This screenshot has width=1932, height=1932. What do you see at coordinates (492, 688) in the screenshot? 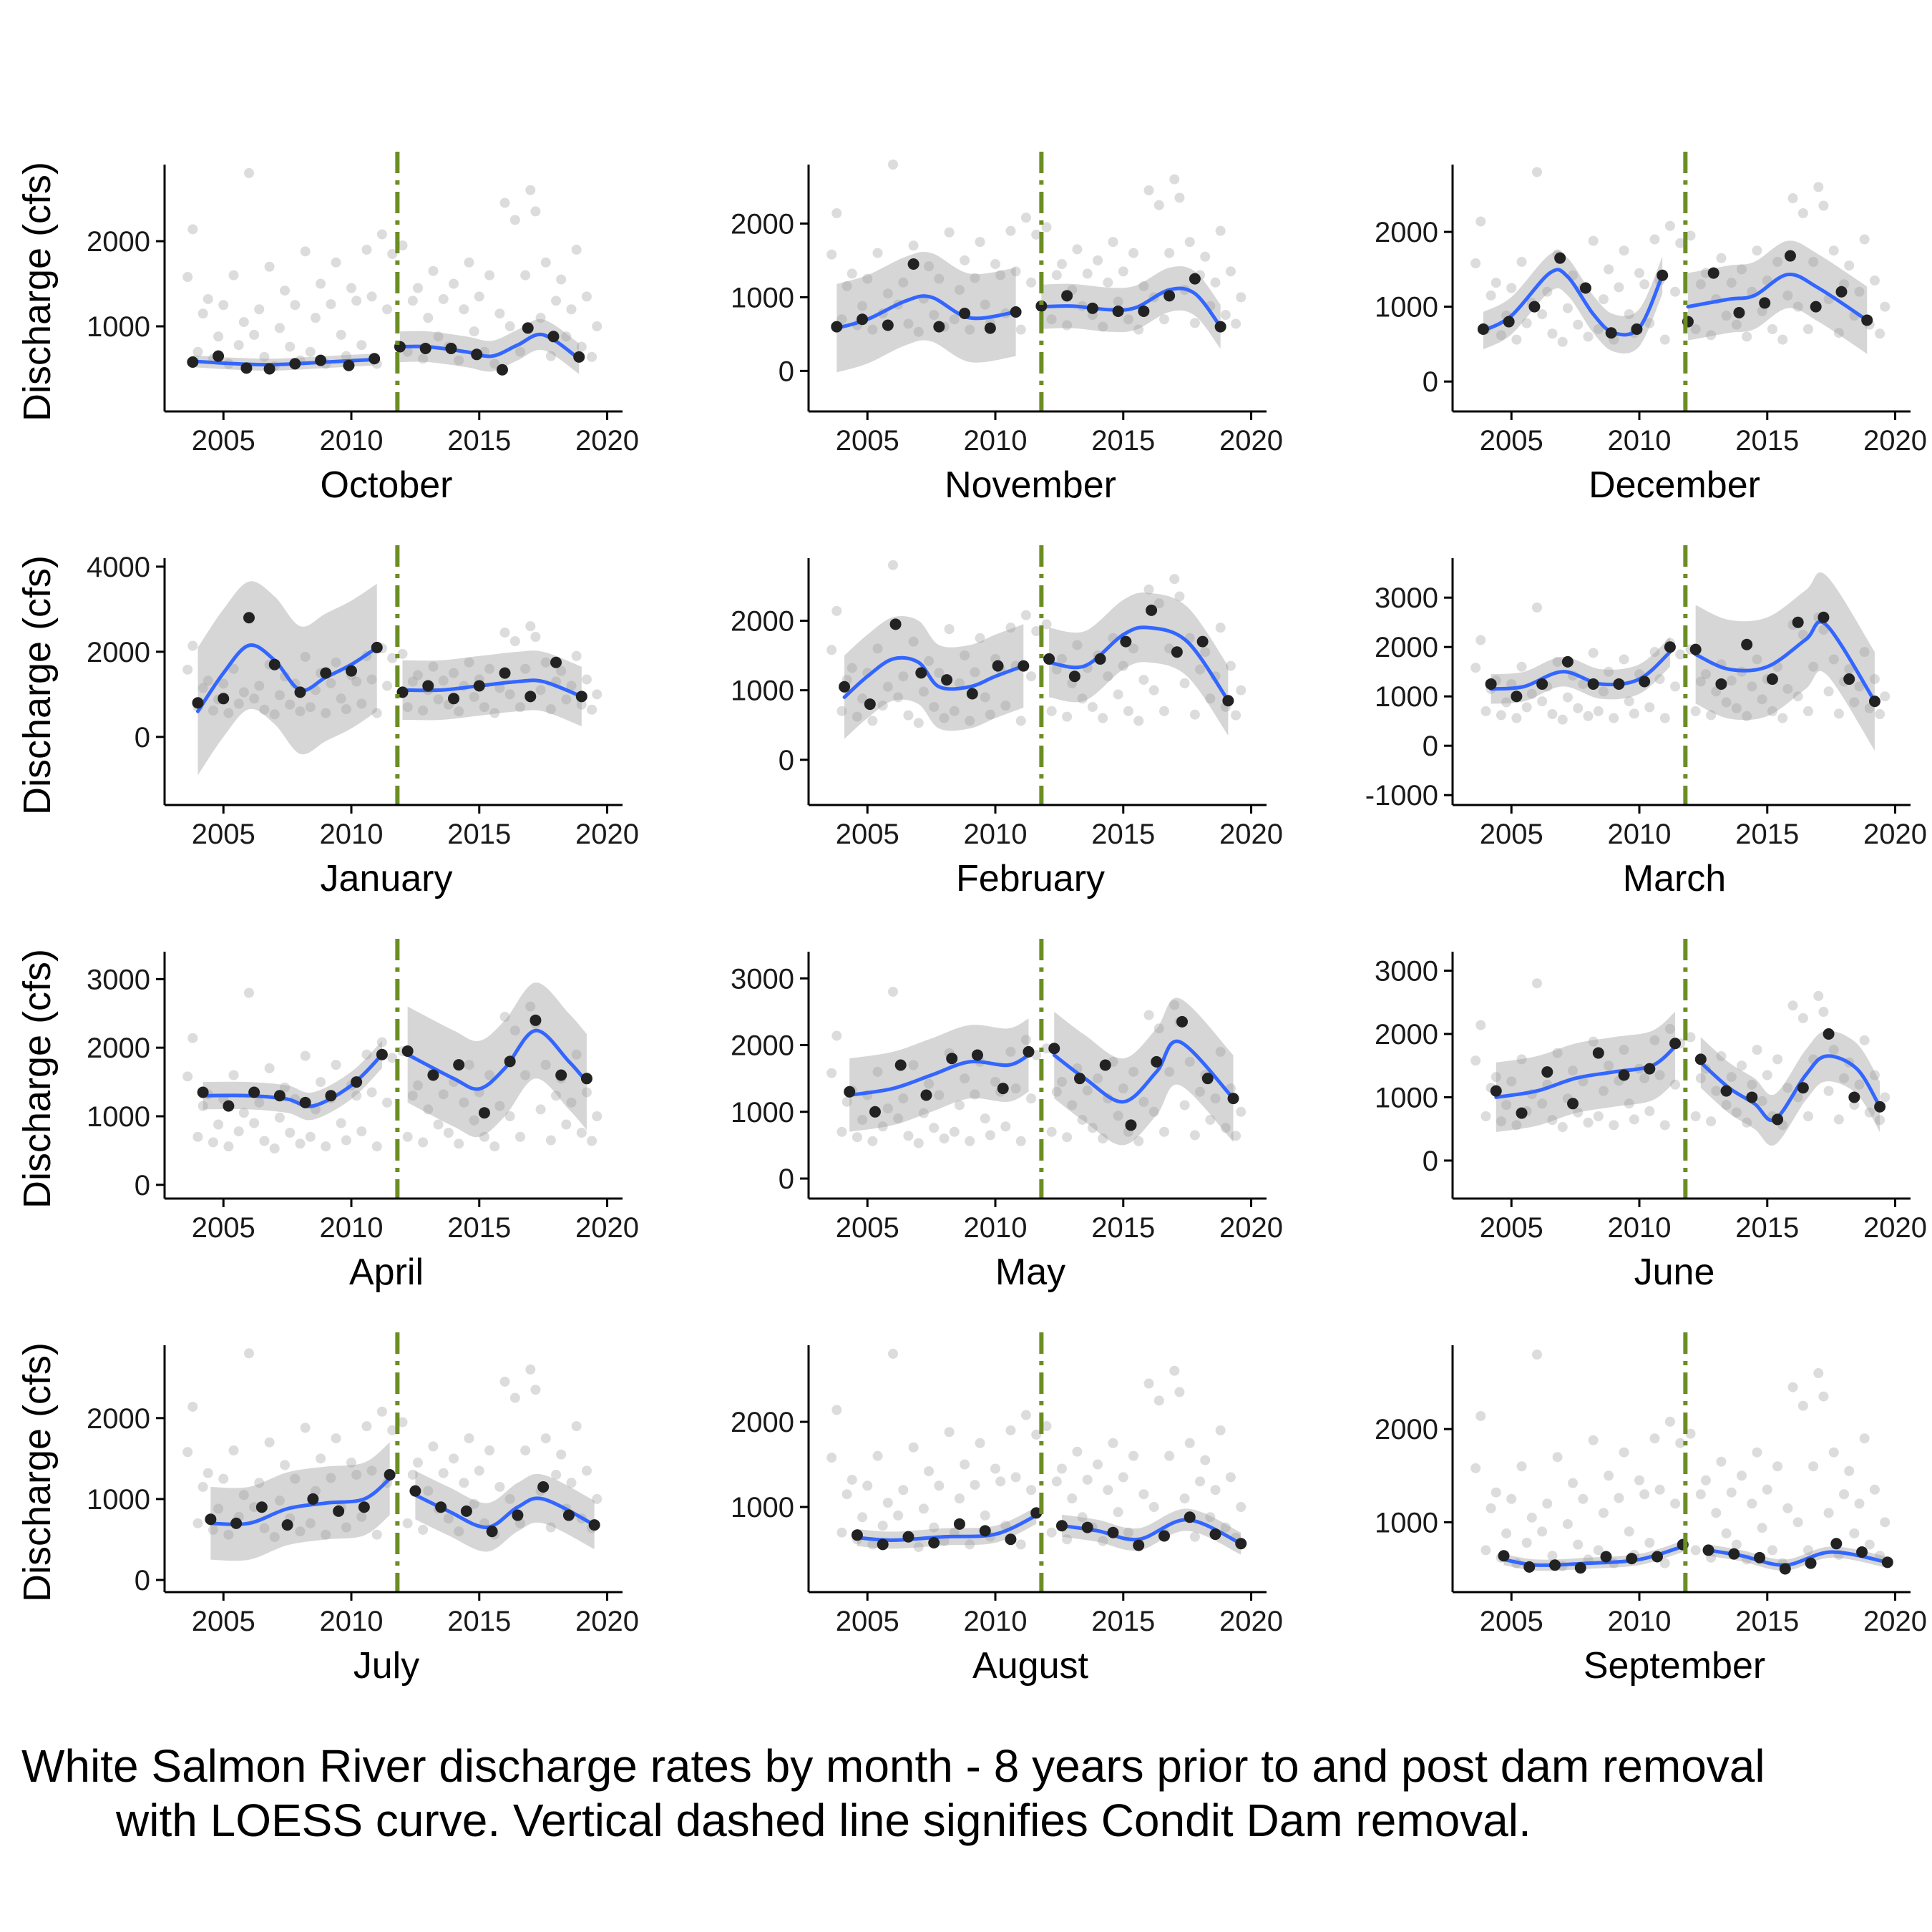
I see `confidence-ribbon-post` at bounding box center [492, 688].